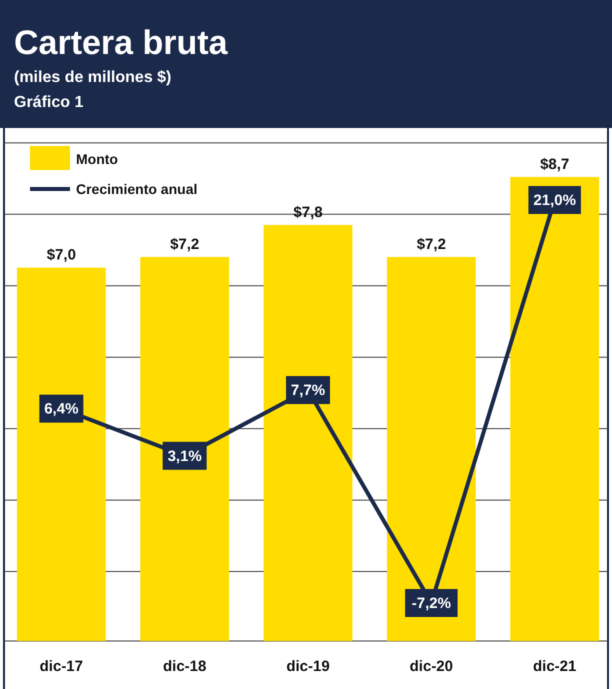 The height and width of the screenshot is (689, 612). What do you see at coordinates (431, 603) in the screenshot?
I see `data-label: -7,2%` at bounding box center [431, 603].